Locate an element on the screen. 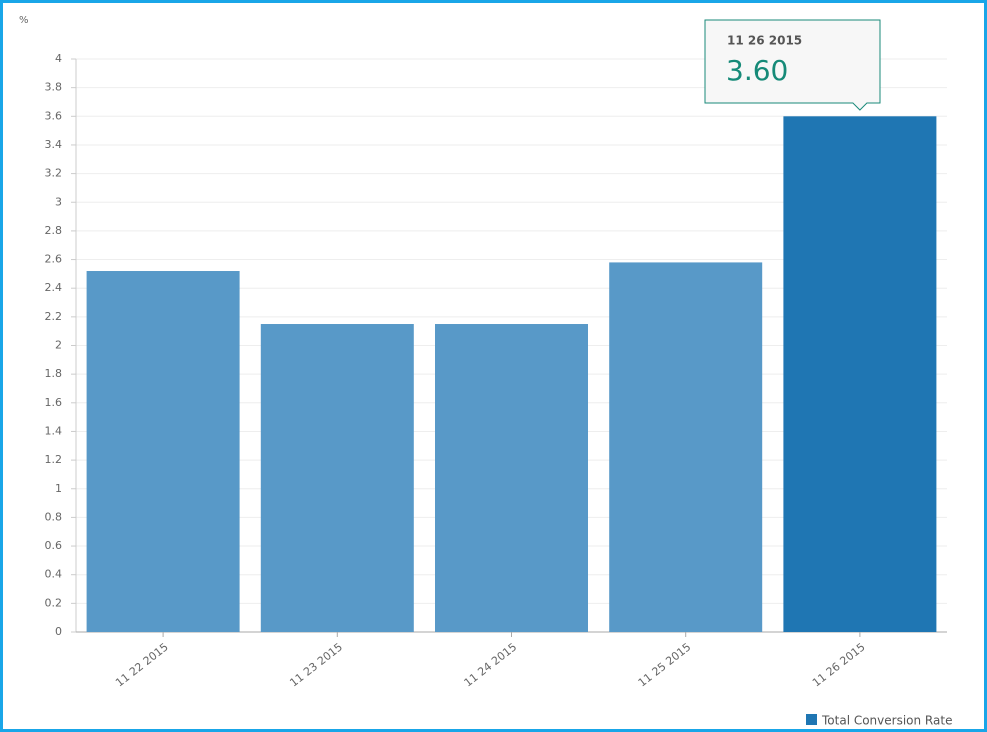 Image resolution: width=987 pixels, height=732 pixels. y-axis-label: % is located at coordinates (24, 20).